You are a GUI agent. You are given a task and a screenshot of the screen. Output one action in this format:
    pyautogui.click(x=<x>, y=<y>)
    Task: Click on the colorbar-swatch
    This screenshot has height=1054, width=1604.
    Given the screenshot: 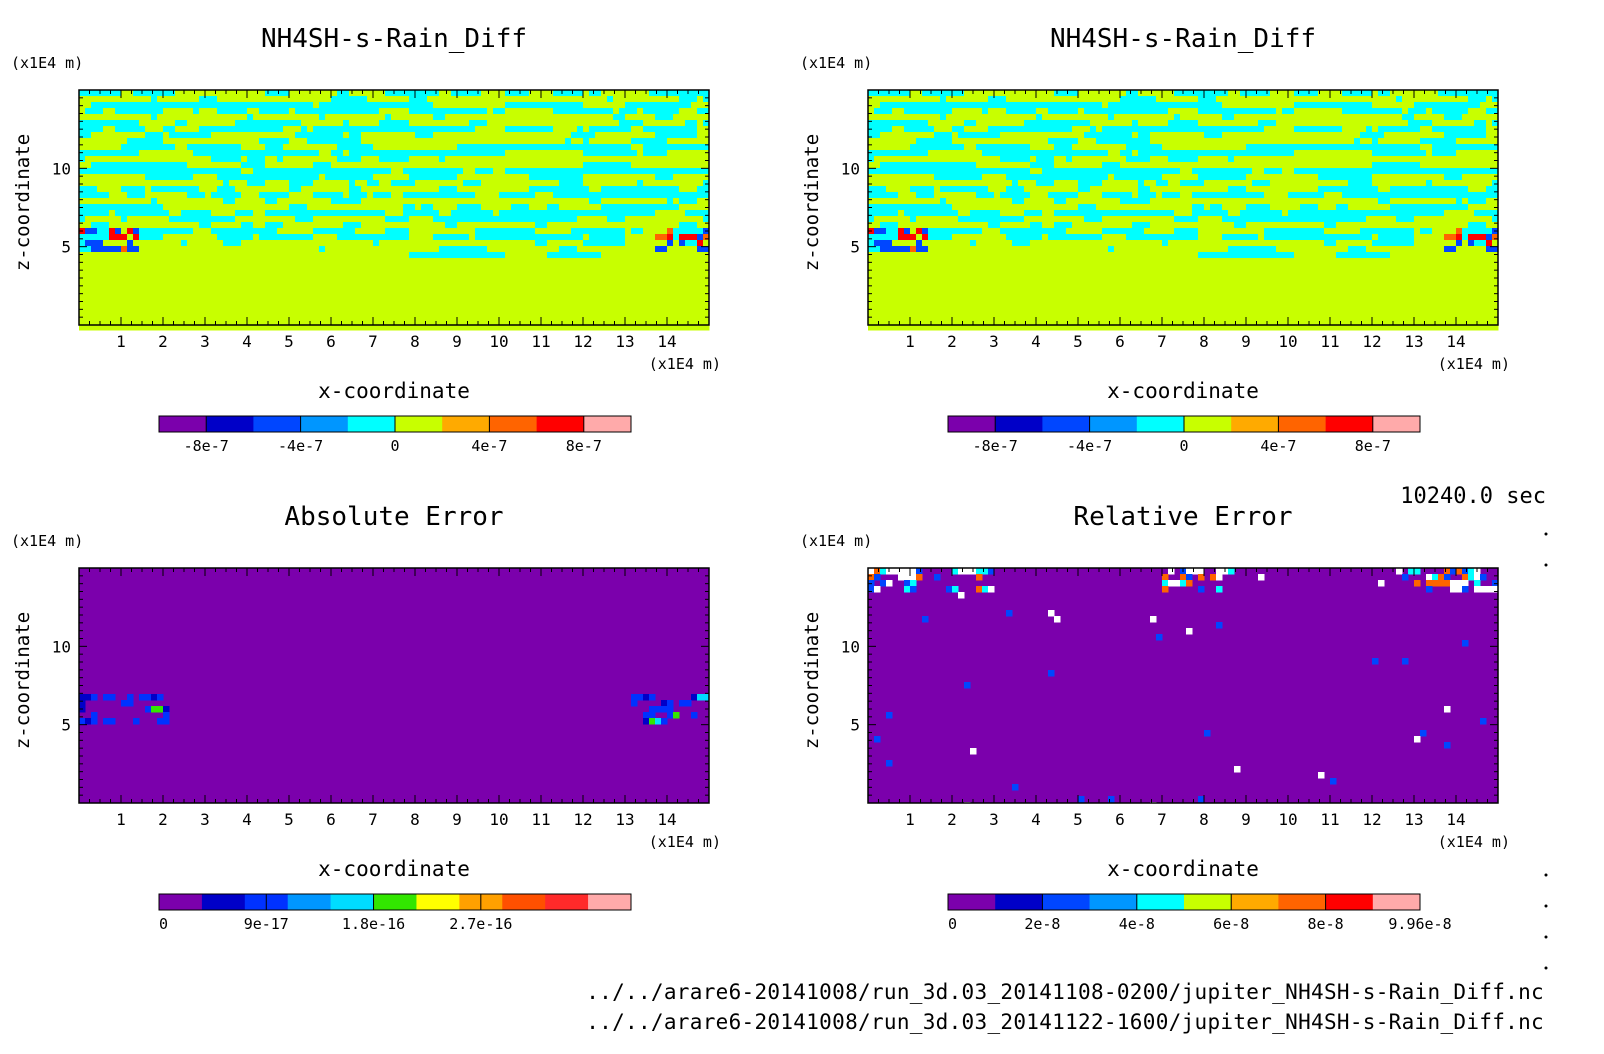 What is the action you would take?
    pyautogui.click(x=607, y=424)
    